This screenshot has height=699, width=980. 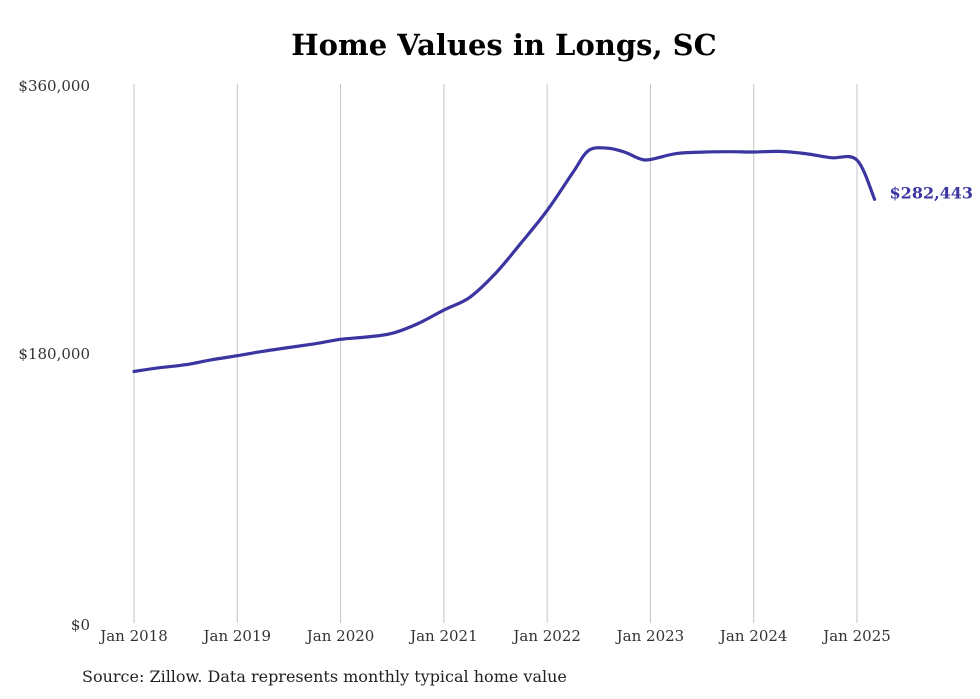 I want to click on y-tick-label: $0, so click(x=80, y=625).